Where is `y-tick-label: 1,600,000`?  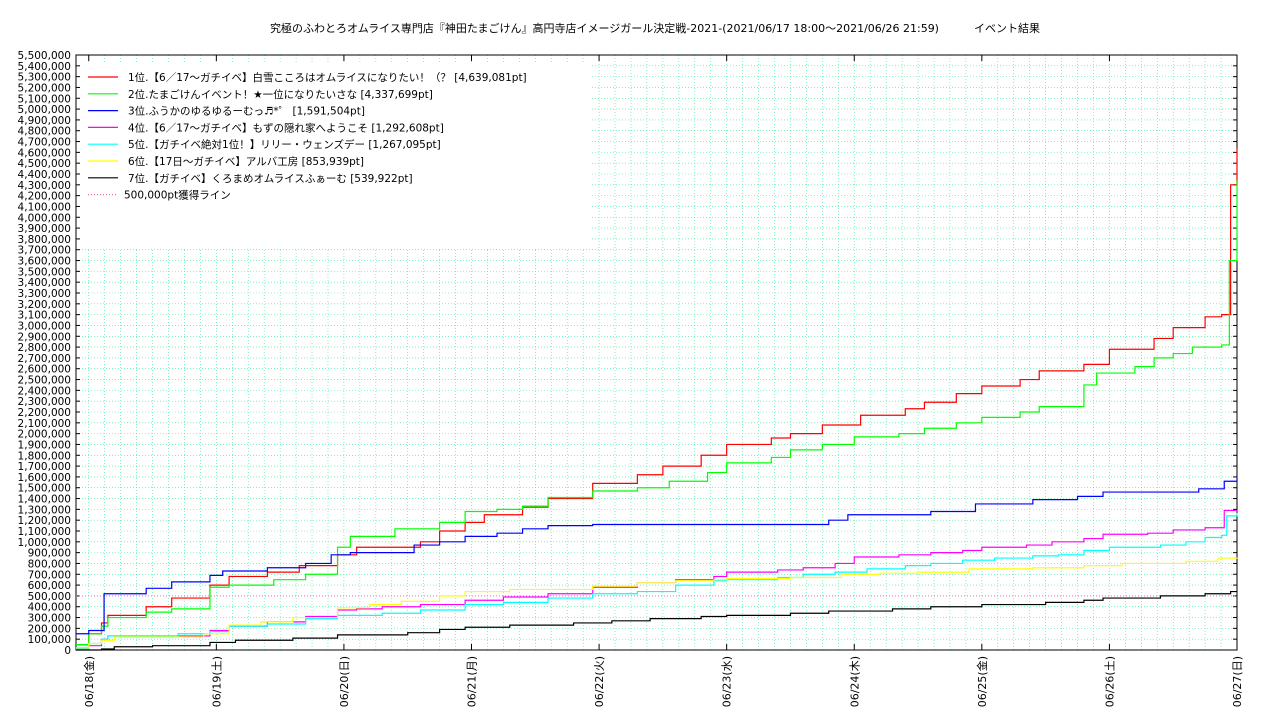
y-tick-label: 1,600,000 is located at coordinates (44, 478).